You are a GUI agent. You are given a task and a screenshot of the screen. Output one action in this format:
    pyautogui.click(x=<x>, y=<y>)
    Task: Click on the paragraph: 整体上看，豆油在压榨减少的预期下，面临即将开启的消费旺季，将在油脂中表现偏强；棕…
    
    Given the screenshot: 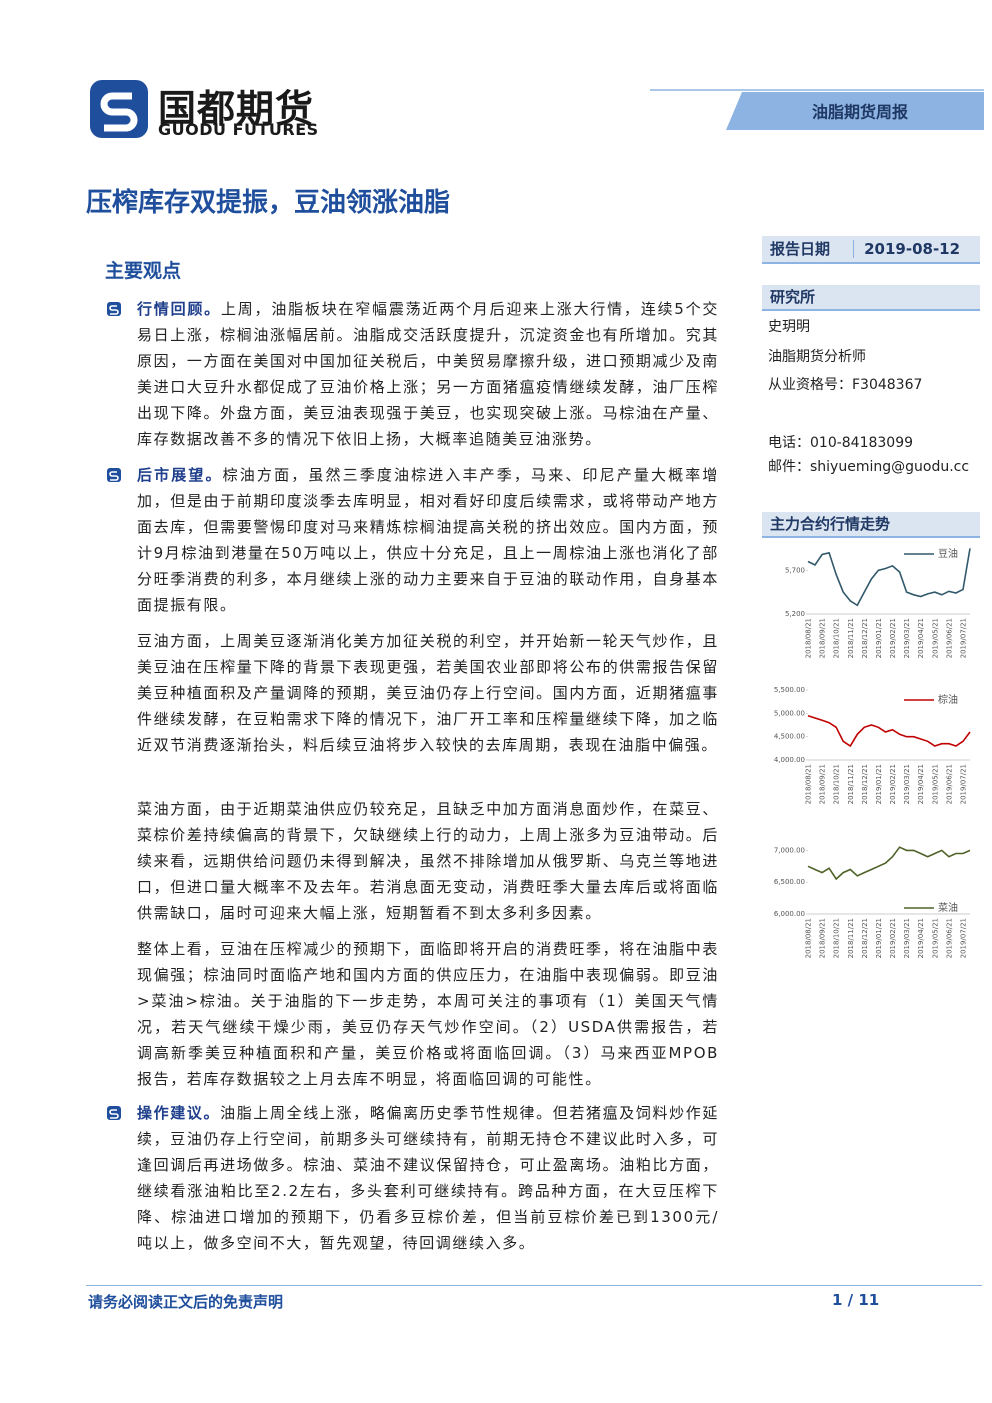 What is the action you would take?
    pyautogui.click(x=428, y=1014)
    